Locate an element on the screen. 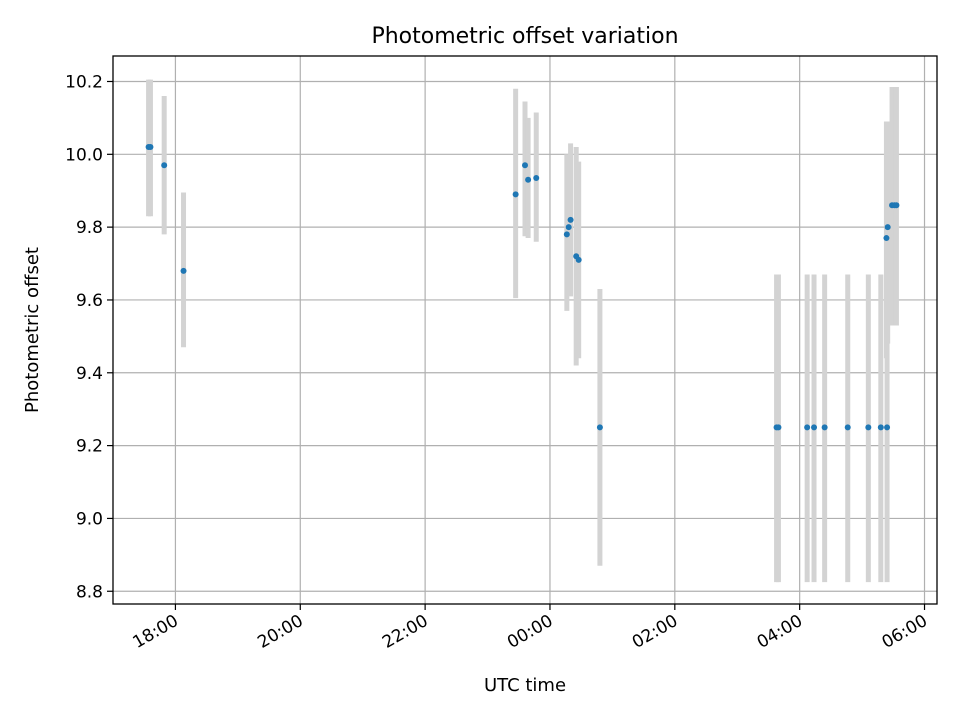 The image size is (960, 720). y-tick-label: 9.6 is located at coordinates (89, 301).